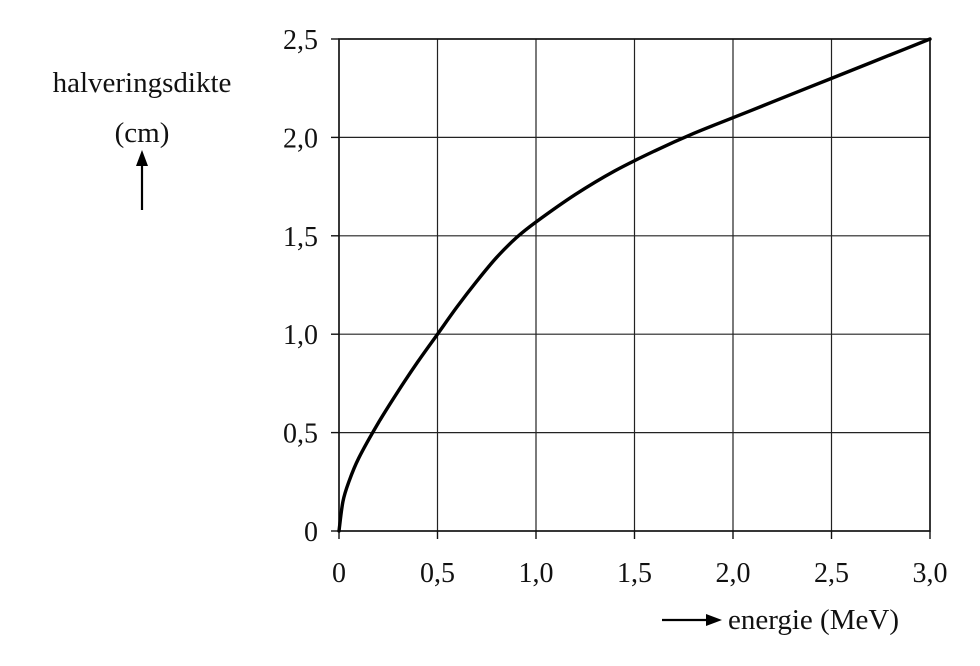 The width and height of the screenshot is (980, 666). I want to click on y-tick-label: 2,5, so click(300, 40).